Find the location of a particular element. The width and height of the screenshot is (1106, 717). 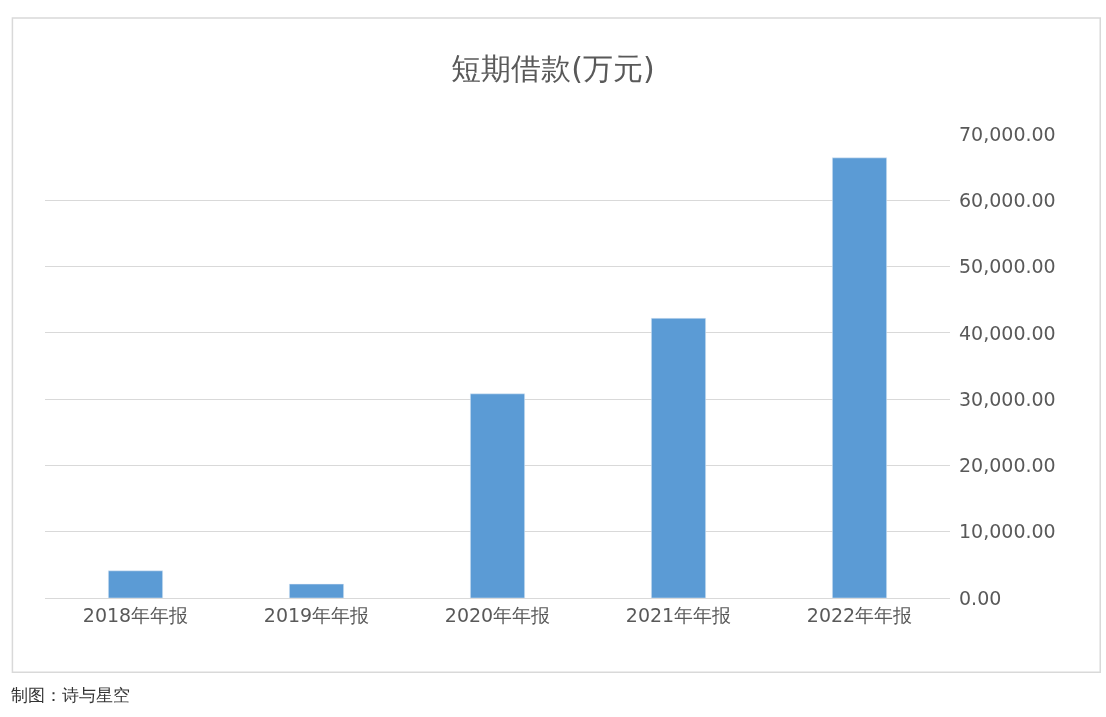

y-tick-label: 0.00 is located at coordinates (980, 597).